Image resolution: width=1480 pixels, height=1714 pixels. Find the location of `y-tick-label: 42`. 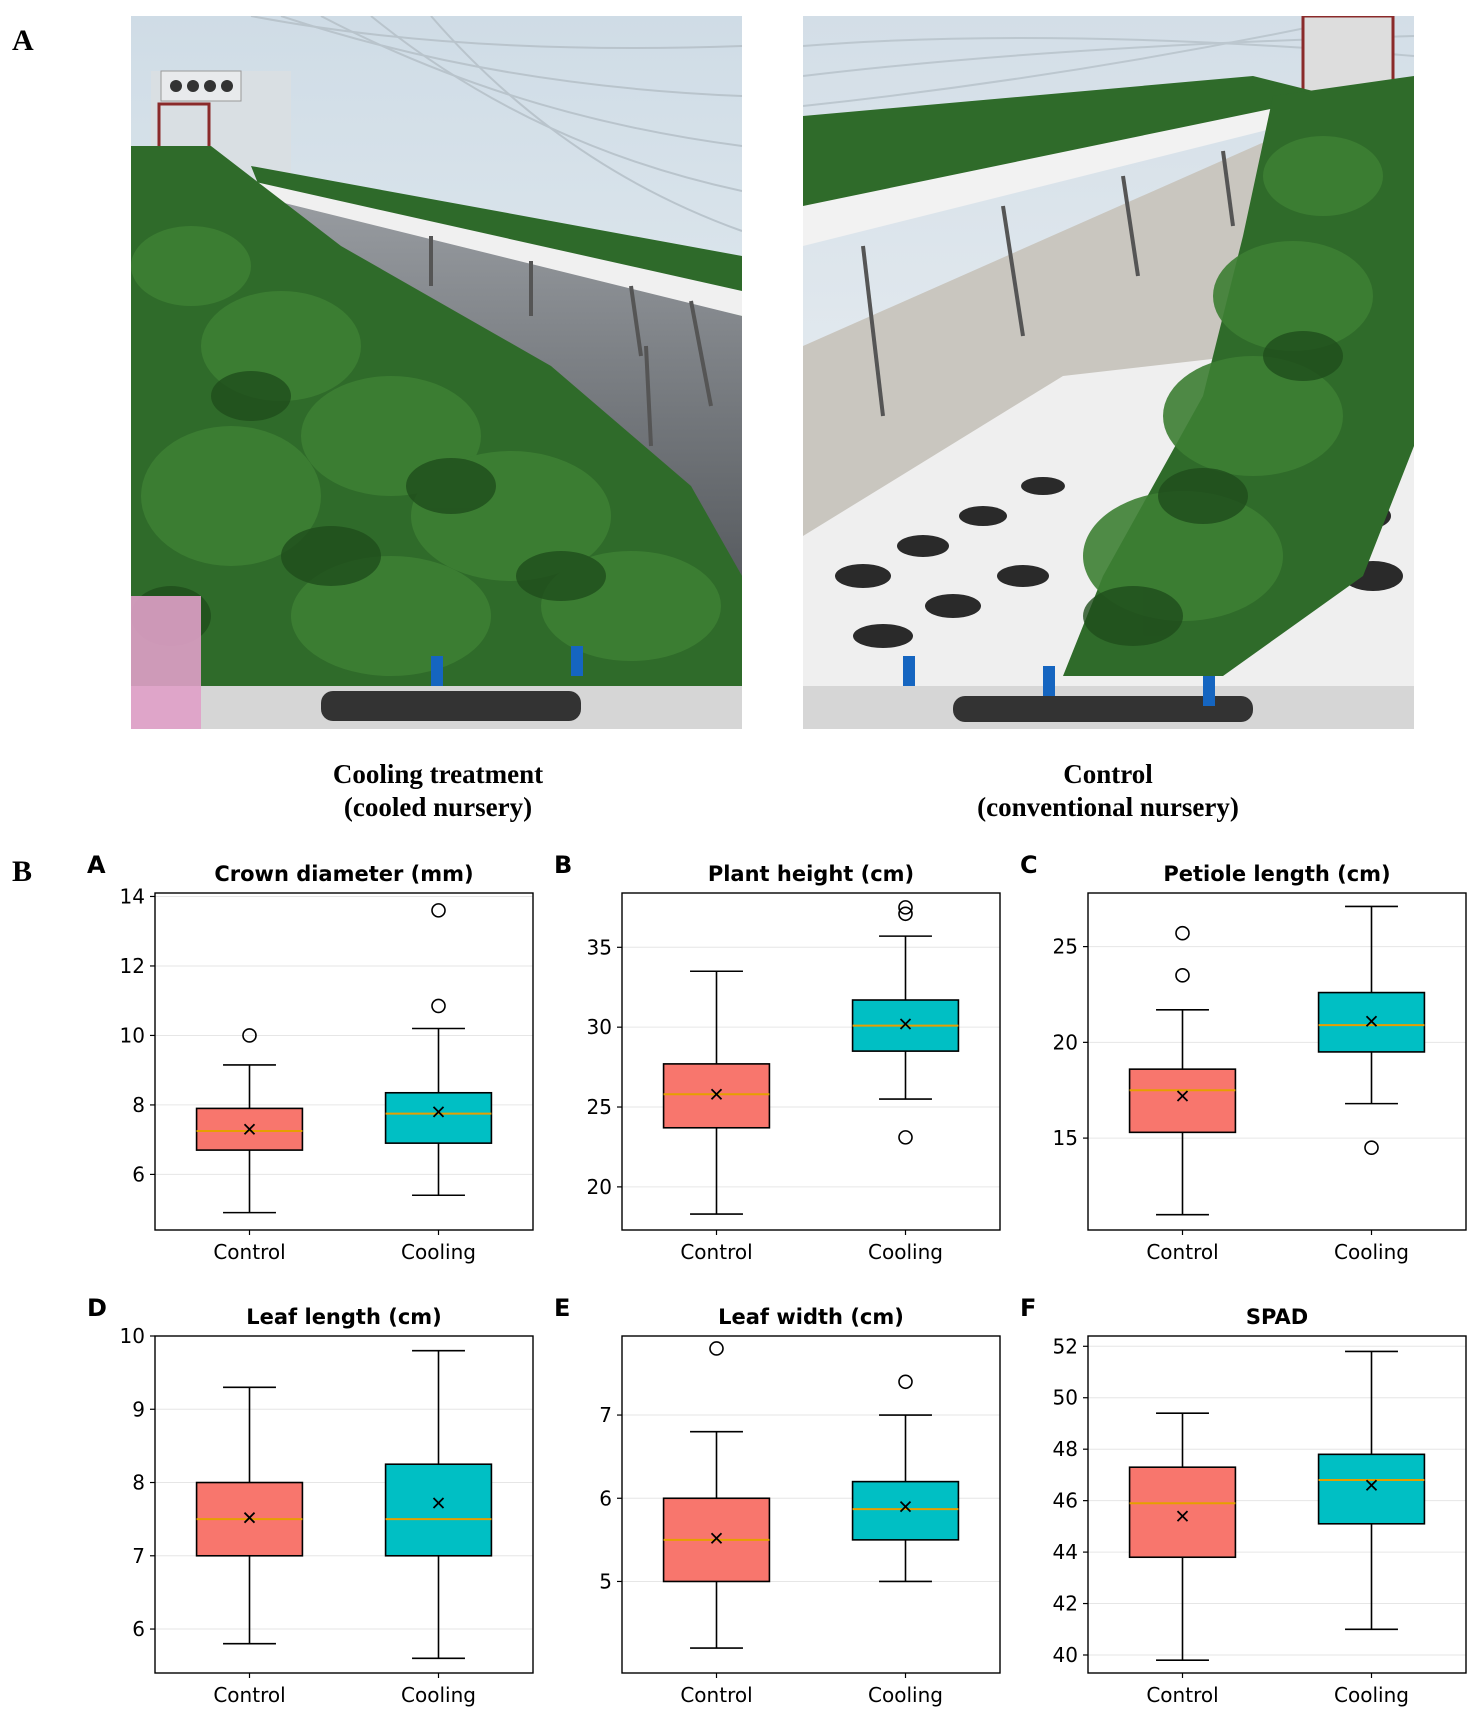

y-tick-label: 42 is located at coordinates (1065, 1604).